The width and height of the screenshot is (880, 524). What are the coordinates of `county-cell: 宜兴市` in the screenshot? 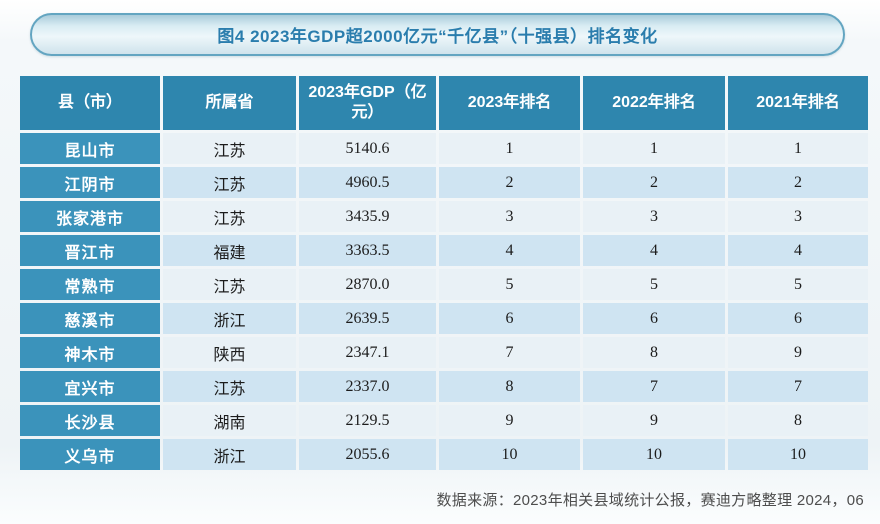 It's located at (90, 386).